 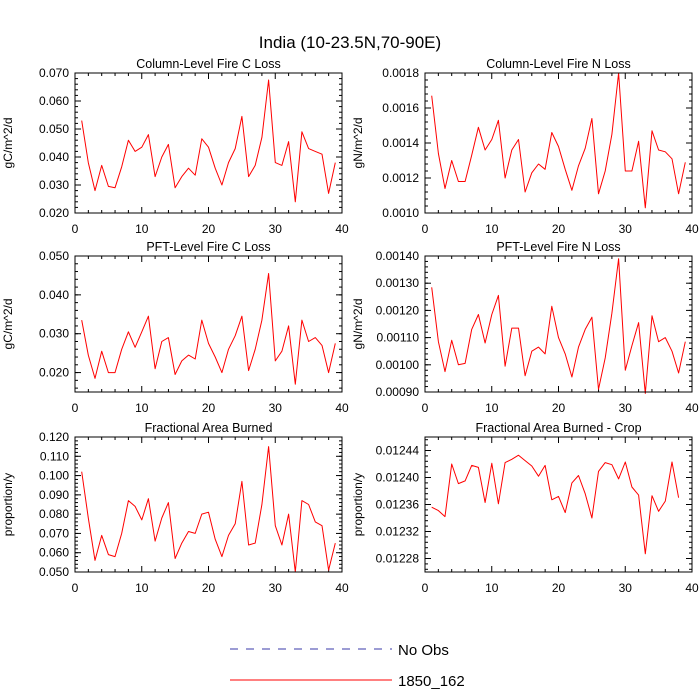 What do you see at coordinates (208, 64) in the screenshot?
I see `chart-title: Column-Level Fire C Loss` at bounding box center [208, 64].